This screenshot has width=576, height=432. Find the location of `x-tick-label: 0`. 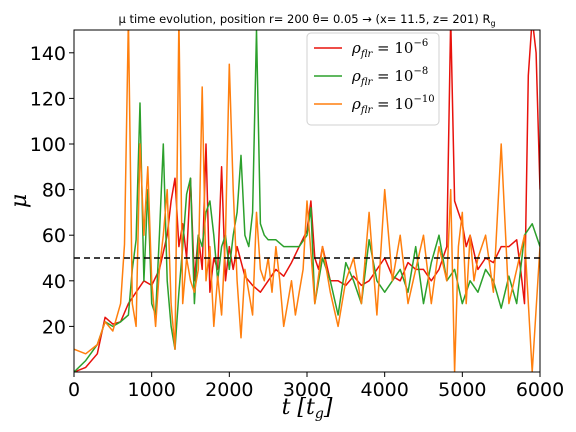

x-tick-label: 0 is located at coordinates (74, 390).